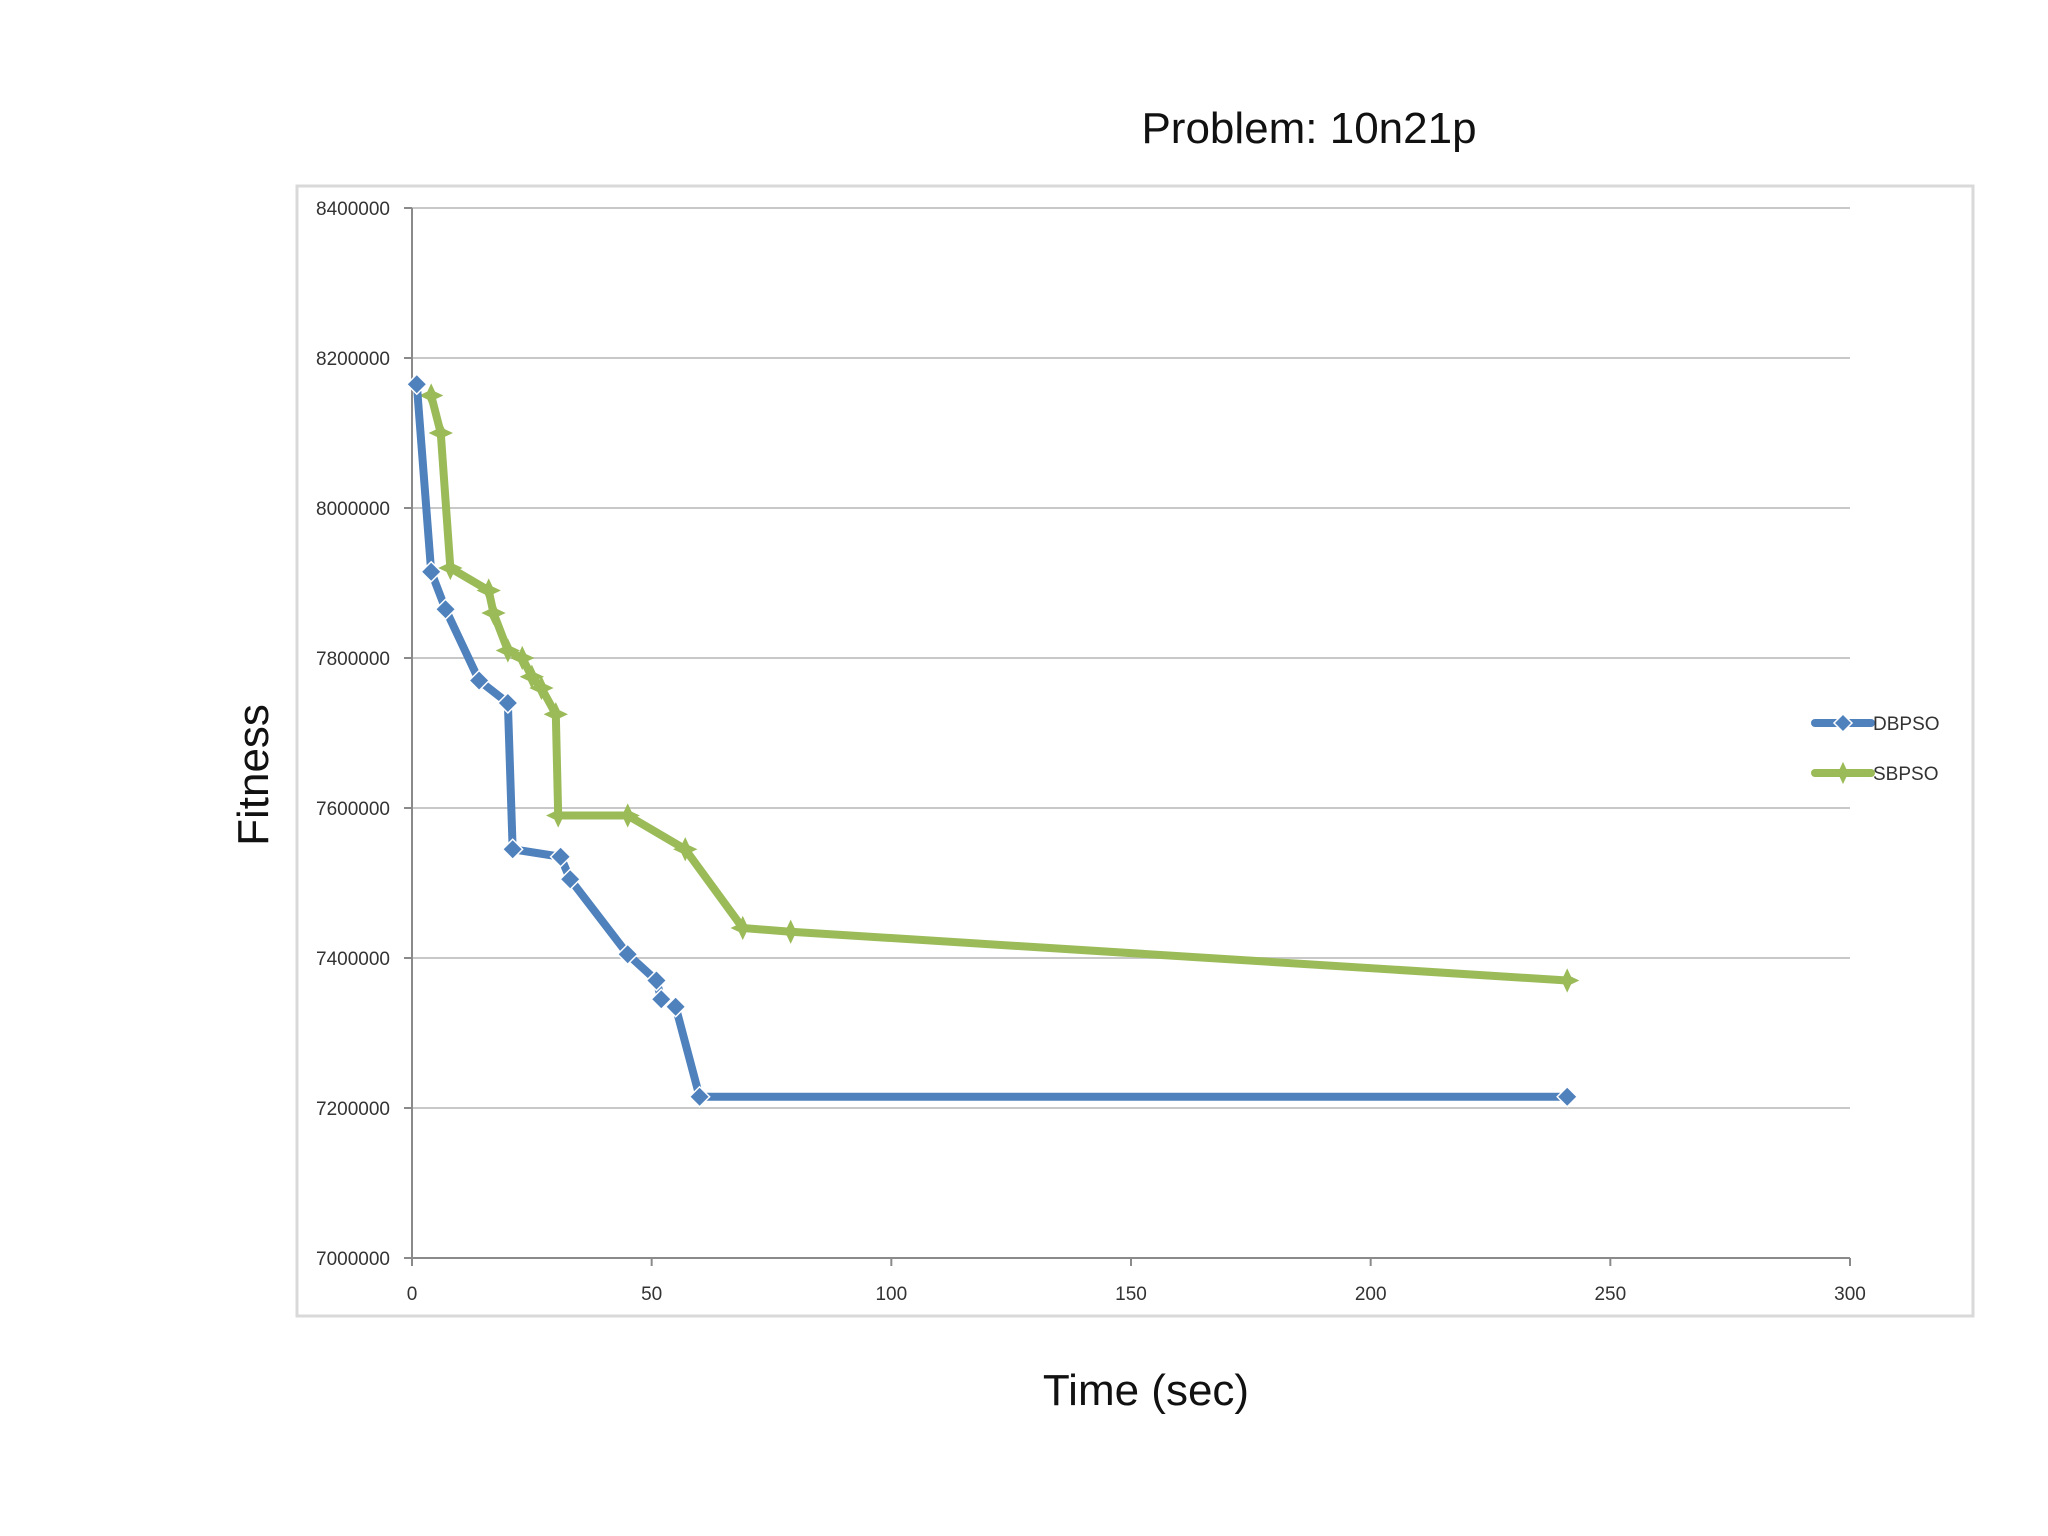 The height and width of the screenshot is (1536, 2048). What do you see at coordinates (253, 775) in the screenshot?
I see `y-axis-title: Fitness` at bounding box center [253, 775].